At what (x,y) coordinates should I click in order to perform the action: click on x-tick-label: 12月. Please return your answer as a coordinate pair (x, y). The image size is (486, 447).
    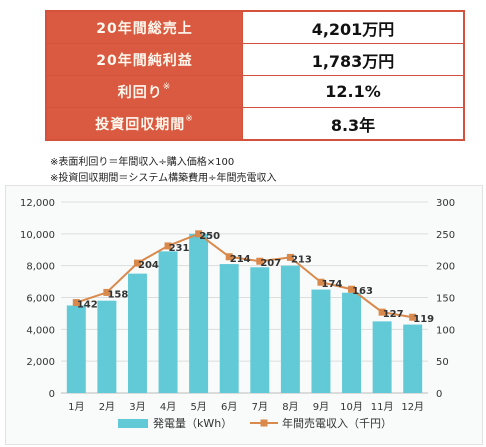
    Looking at the image, I should click on (412, 407).